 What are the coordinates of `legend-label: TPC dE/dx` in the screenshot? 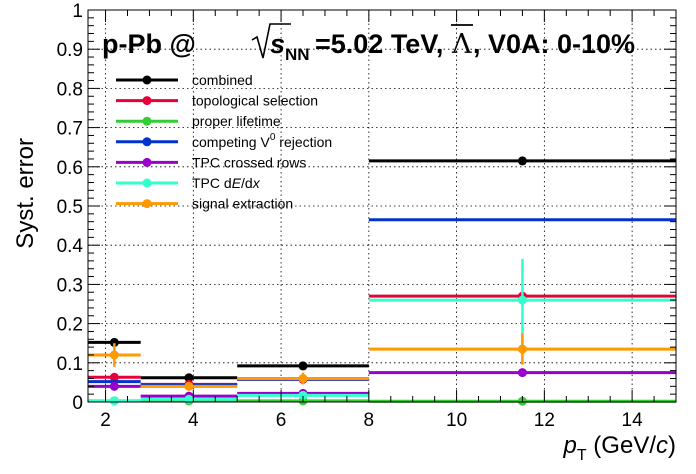 It's located at (226, 183).